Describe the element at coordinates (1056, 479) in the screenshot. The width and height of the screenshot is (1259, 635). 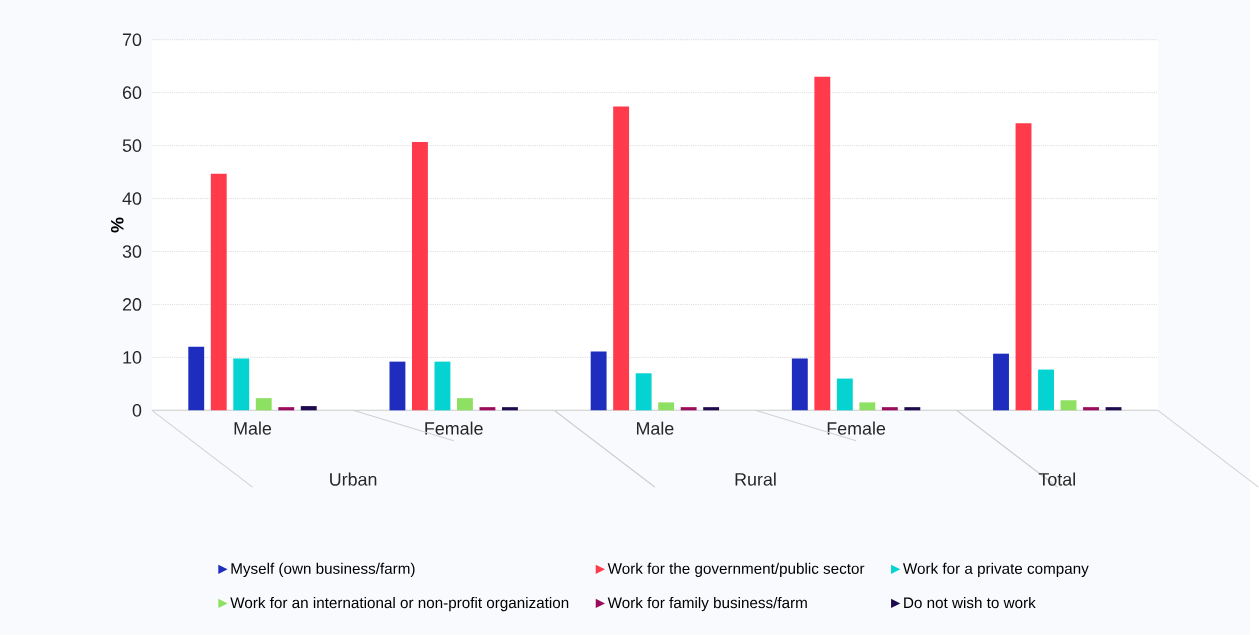
I see `text: Total` at that location.